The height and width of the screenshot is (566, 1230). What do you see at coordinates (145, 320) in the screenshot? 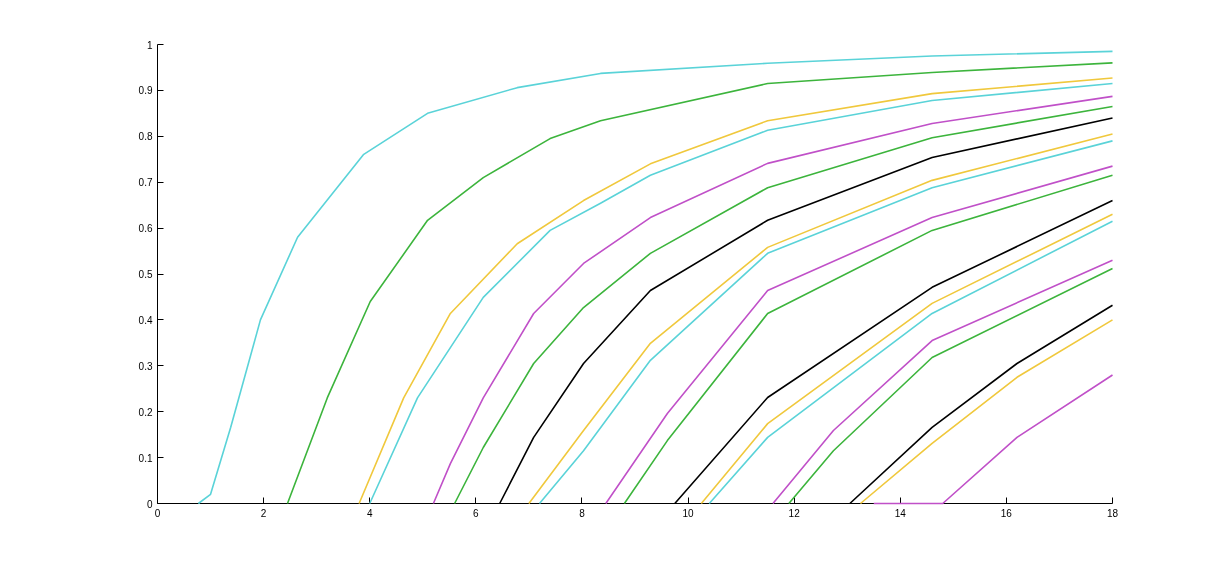
I see `y-tick-label: 0.4` at bounding box center [145, 320].